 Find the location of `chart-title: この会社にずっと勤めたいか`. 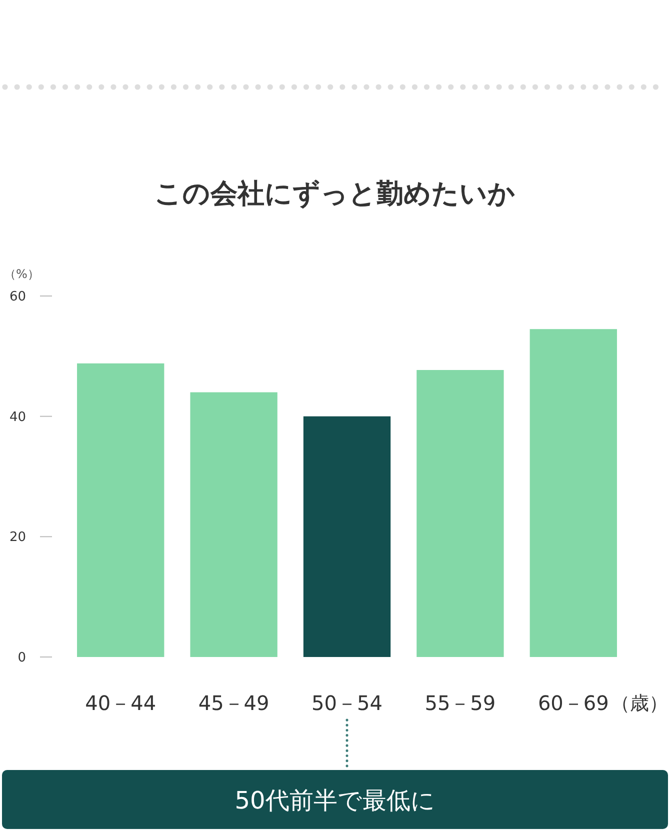

chart-title: この会社にずっと勤めたいか is located at coordinates (335, 194).